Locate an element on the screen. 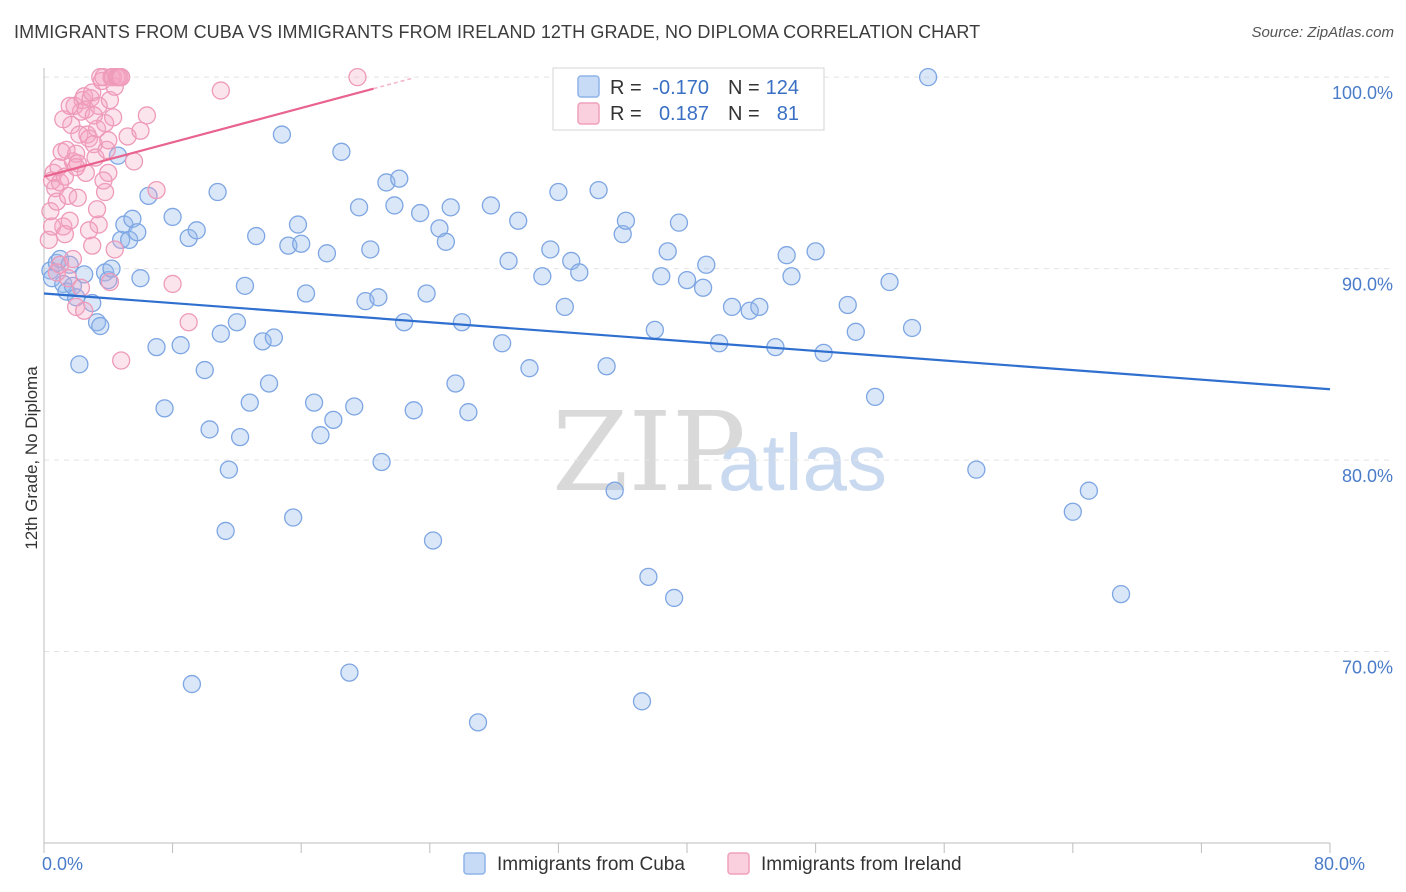 The width and height of the screenshot is (1406, 892). legend-r-value-cuba: -0.170 is located at coordinates (680, 88).